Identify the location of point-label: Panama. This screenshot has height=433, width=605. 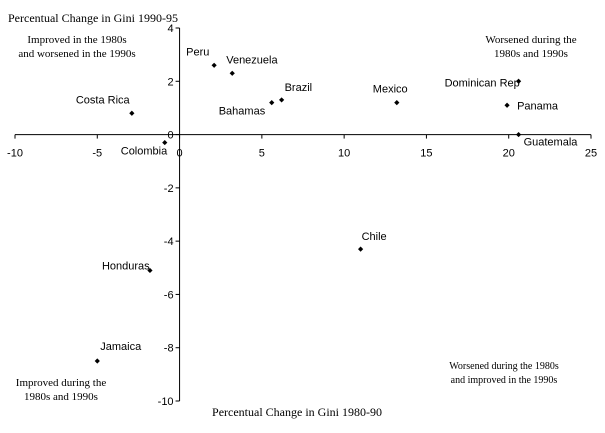
(538, 106).